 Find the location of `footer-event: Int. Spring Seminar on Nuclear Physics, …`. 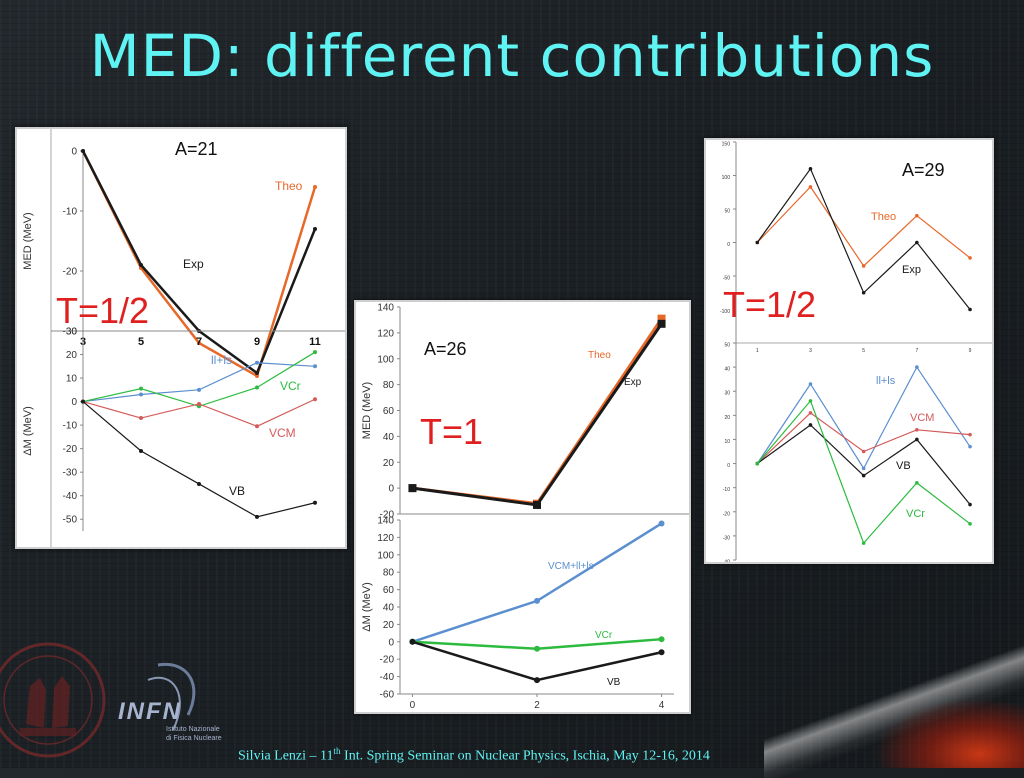

footer-event: Int. Spring Seminar on Nuclear Physics, … is located at coordinates (525, 756).